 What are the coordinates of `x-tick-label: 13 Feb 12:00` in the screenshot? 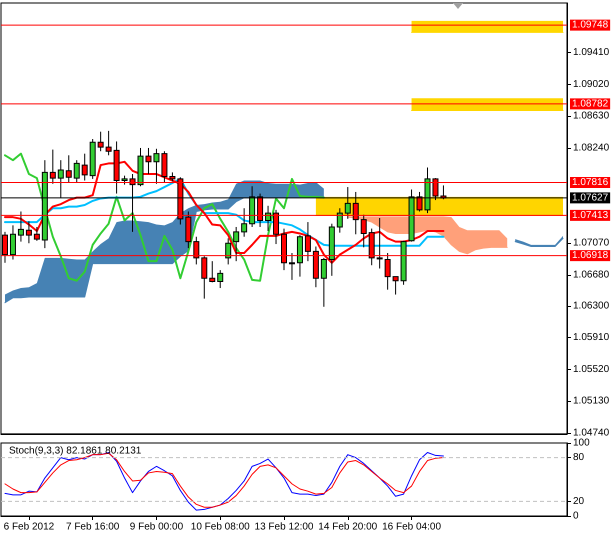 It's located at (284, 527).